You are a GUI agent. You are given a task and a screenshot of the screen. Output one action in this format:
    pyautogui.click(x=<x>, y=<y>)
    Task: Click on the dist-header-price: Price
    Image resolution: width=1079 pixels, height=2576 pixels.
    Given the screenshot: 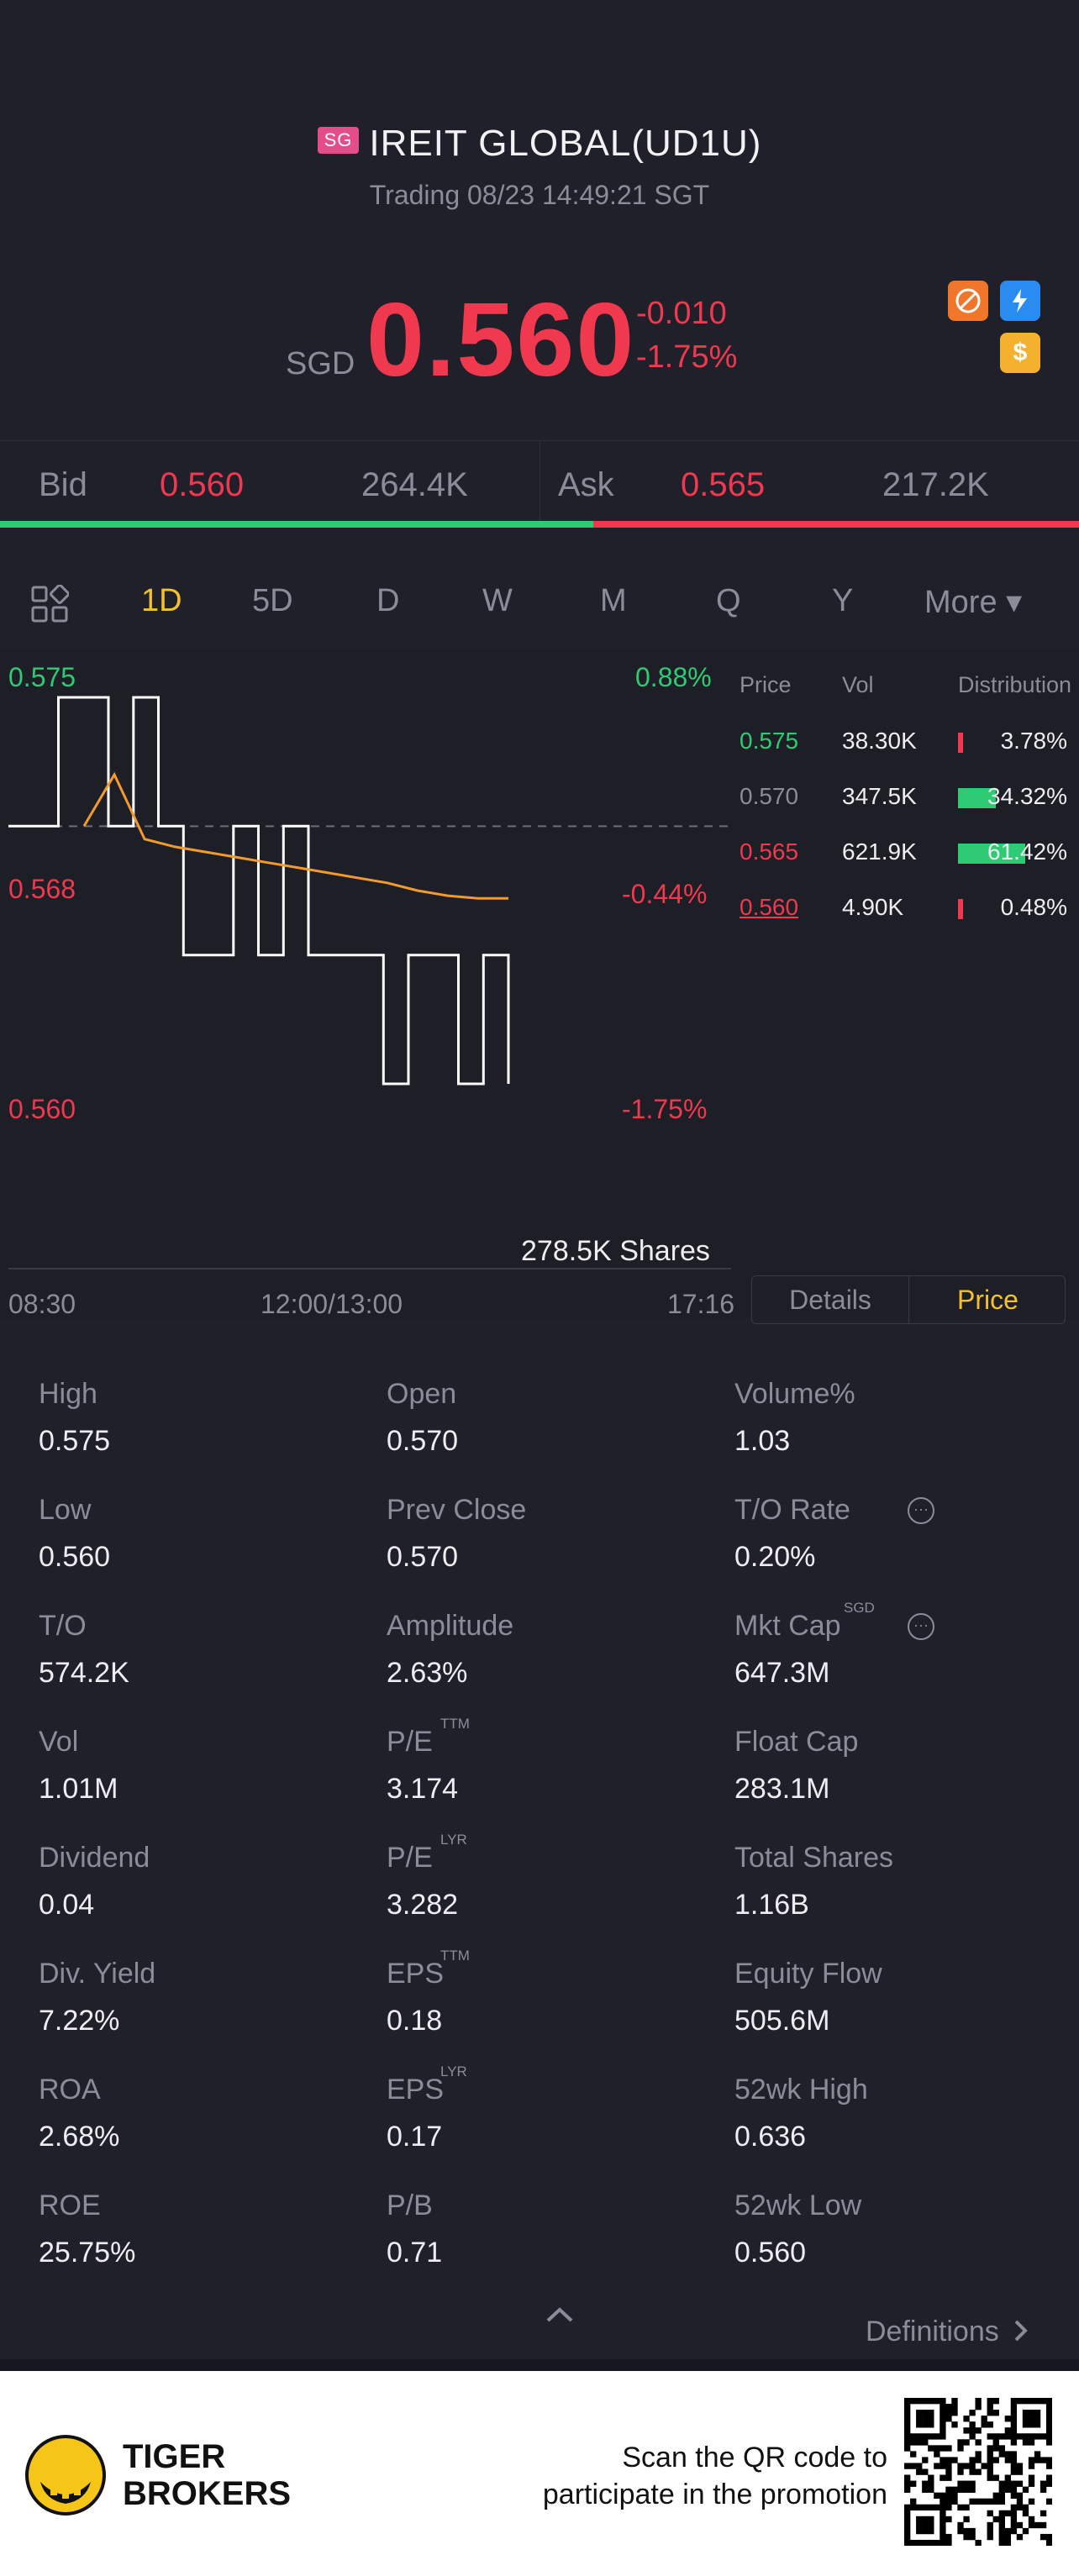 What is the action you would take?
    pyautogui.click(x=766, y=684)
    